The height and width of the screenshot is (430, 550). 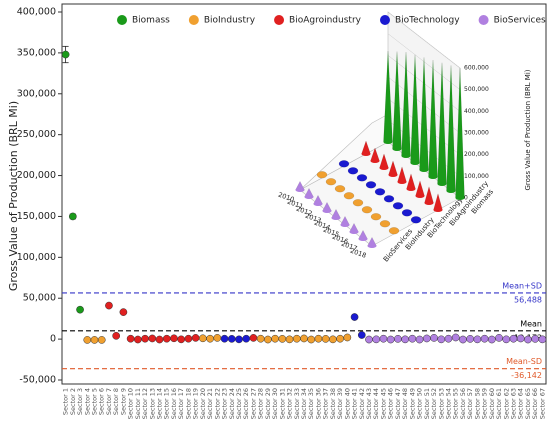 I want to click on z-grid, so click(x=424, y=40).